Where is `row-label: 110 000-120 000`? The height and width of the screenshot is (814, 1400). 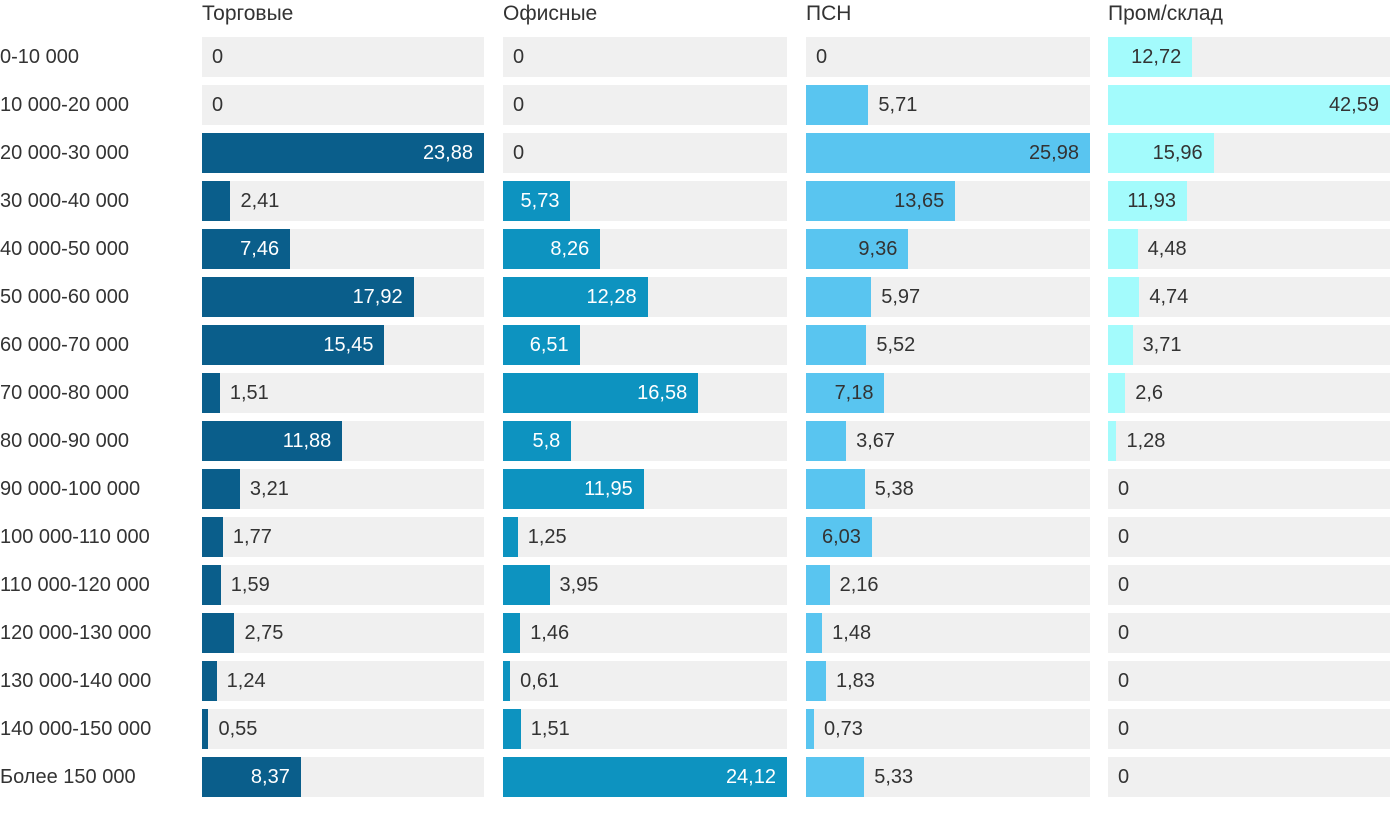
row-label: 110 000-120 000 is located at coordinates (75, 585).